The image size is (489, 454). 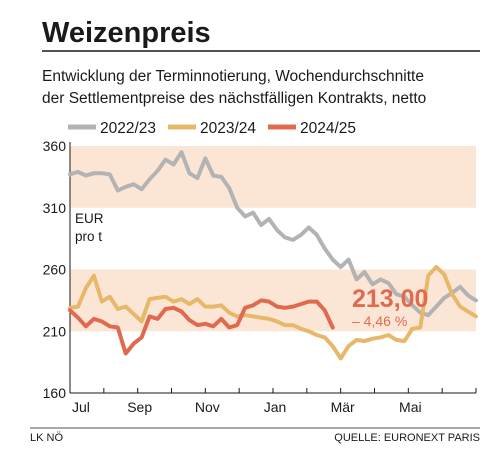 I want to click on legend-label-2023-24: 2023/24, so click(x=228, y=128).